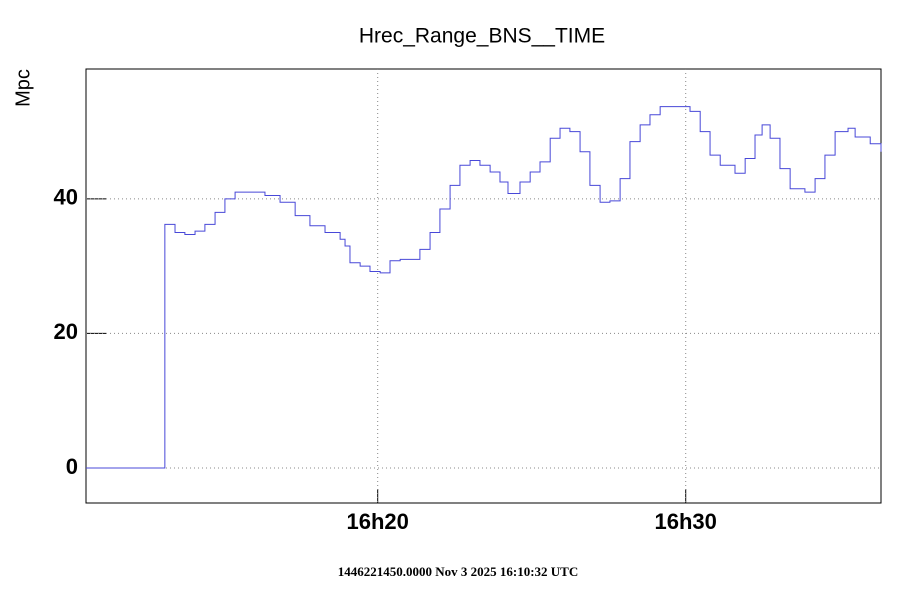 This screenshot has width=907, height=595. I want to click on y-tick-label: 0, so click(72, 466).